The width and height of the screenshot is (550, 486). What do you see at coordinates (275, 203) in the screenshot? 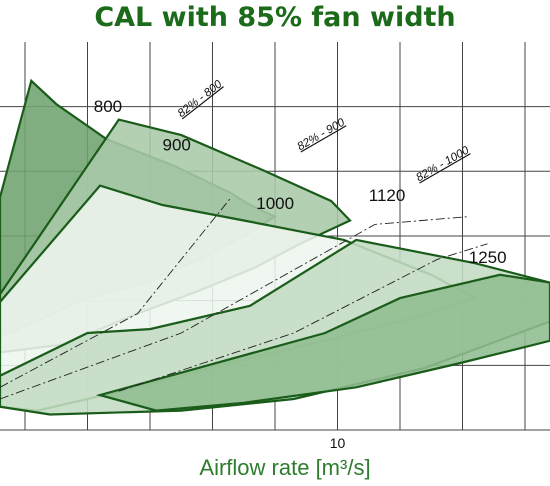
I see `area-label-1000: 1000` at bounding box center [275, 203].